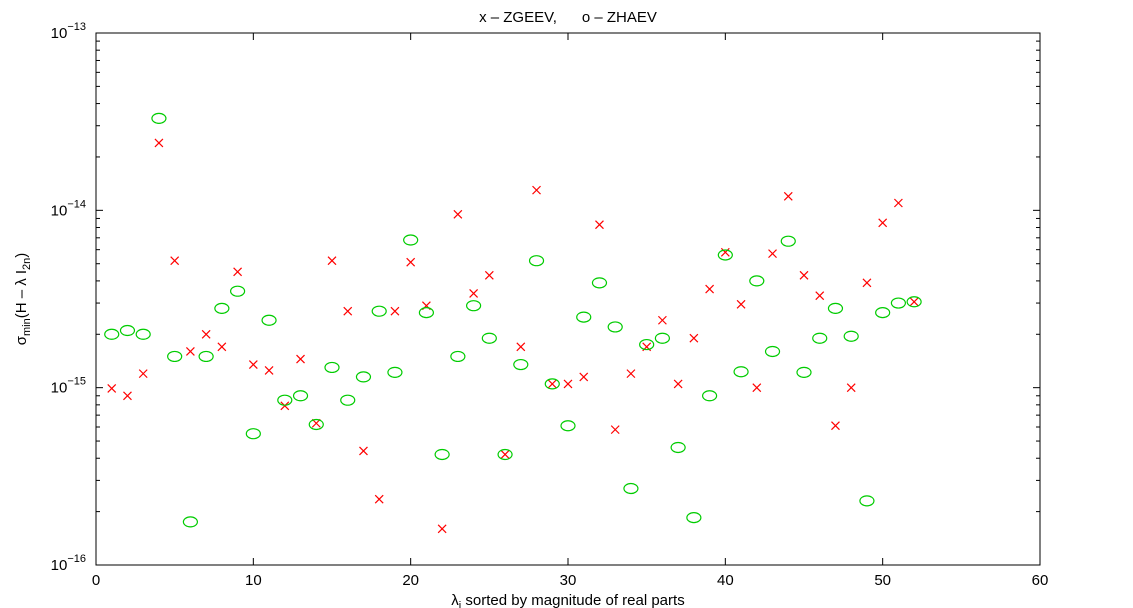 This screenshot has height=608, width=1133. Describe the element at coordinates (567, 600) in the screenshot. I see `x-axis-label: λj sorted by magnitude of real parts` at that location.